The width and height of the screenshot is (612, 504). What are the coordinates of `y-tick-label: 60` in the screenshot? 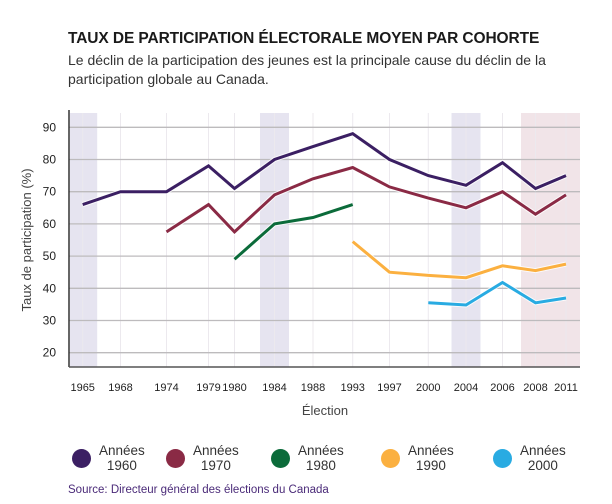 It's located at (50, 224).